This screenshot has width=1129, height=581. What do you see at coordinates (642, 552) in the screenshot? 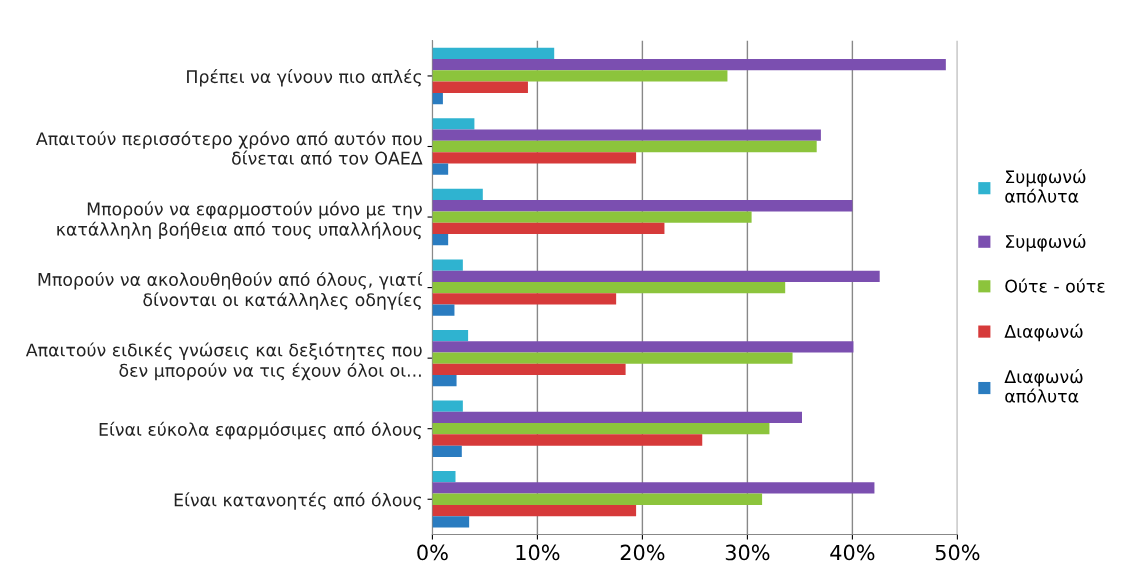
I see `x-tick-label: 20%` at bounding box center [642, 552].